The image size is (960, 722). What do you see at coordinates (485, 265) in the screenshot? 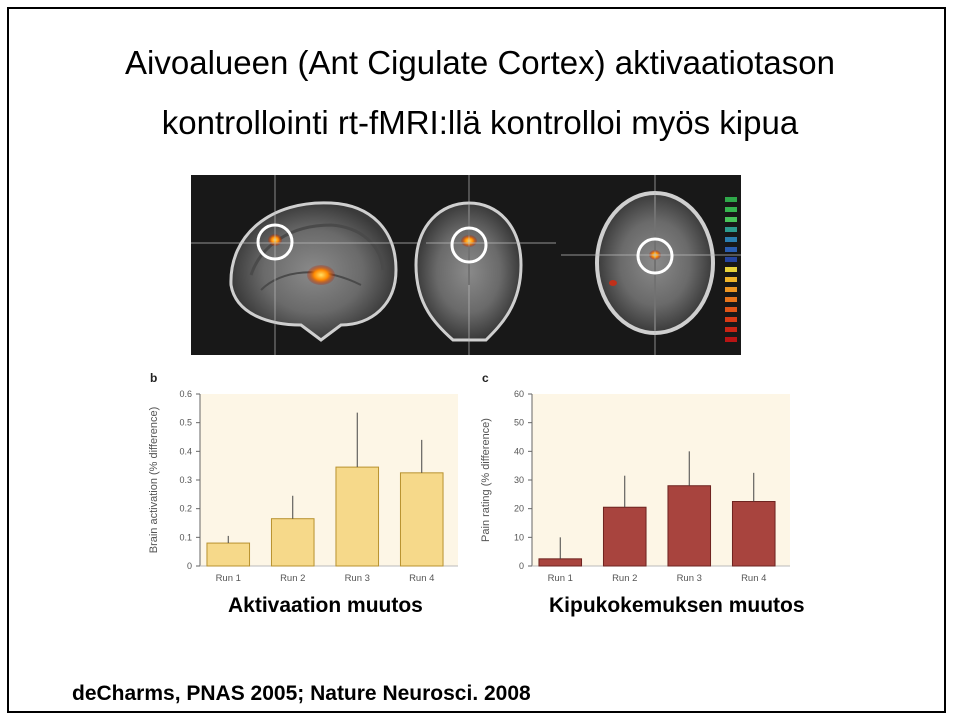
I see `coronal-scan` at bounding box center [485, 265].